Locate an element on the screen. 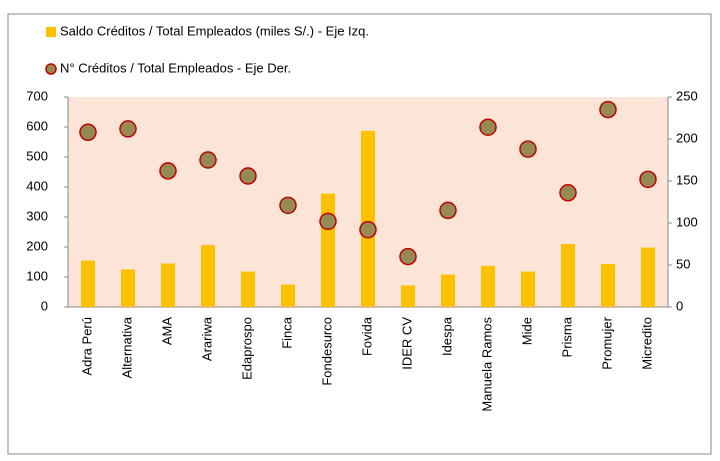 The height and width of the screenshot is (461, 720). x-tick-label: Alternativa is located at coordinates (126, 347).